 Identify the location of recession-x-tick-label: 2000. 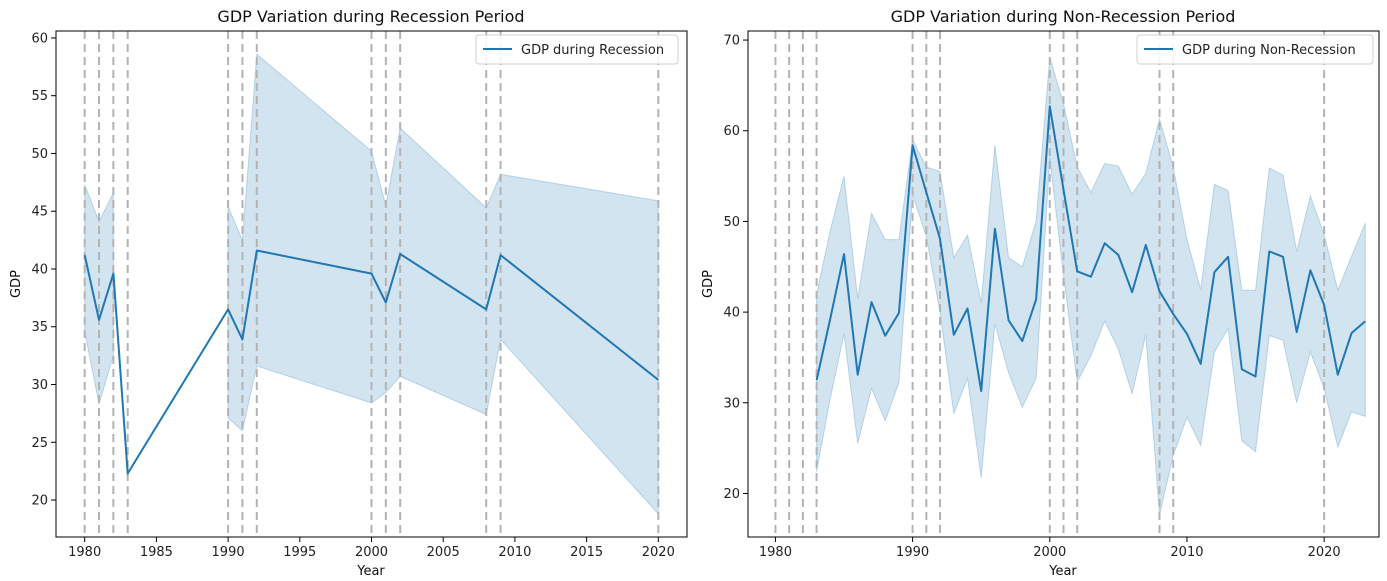
(371, 552).